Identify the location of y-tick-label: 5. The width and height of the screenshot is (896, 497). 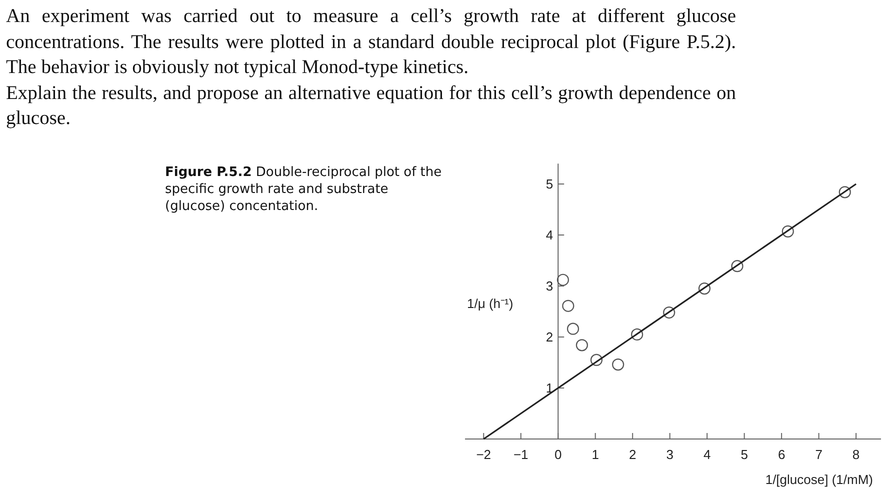
(550, 184).